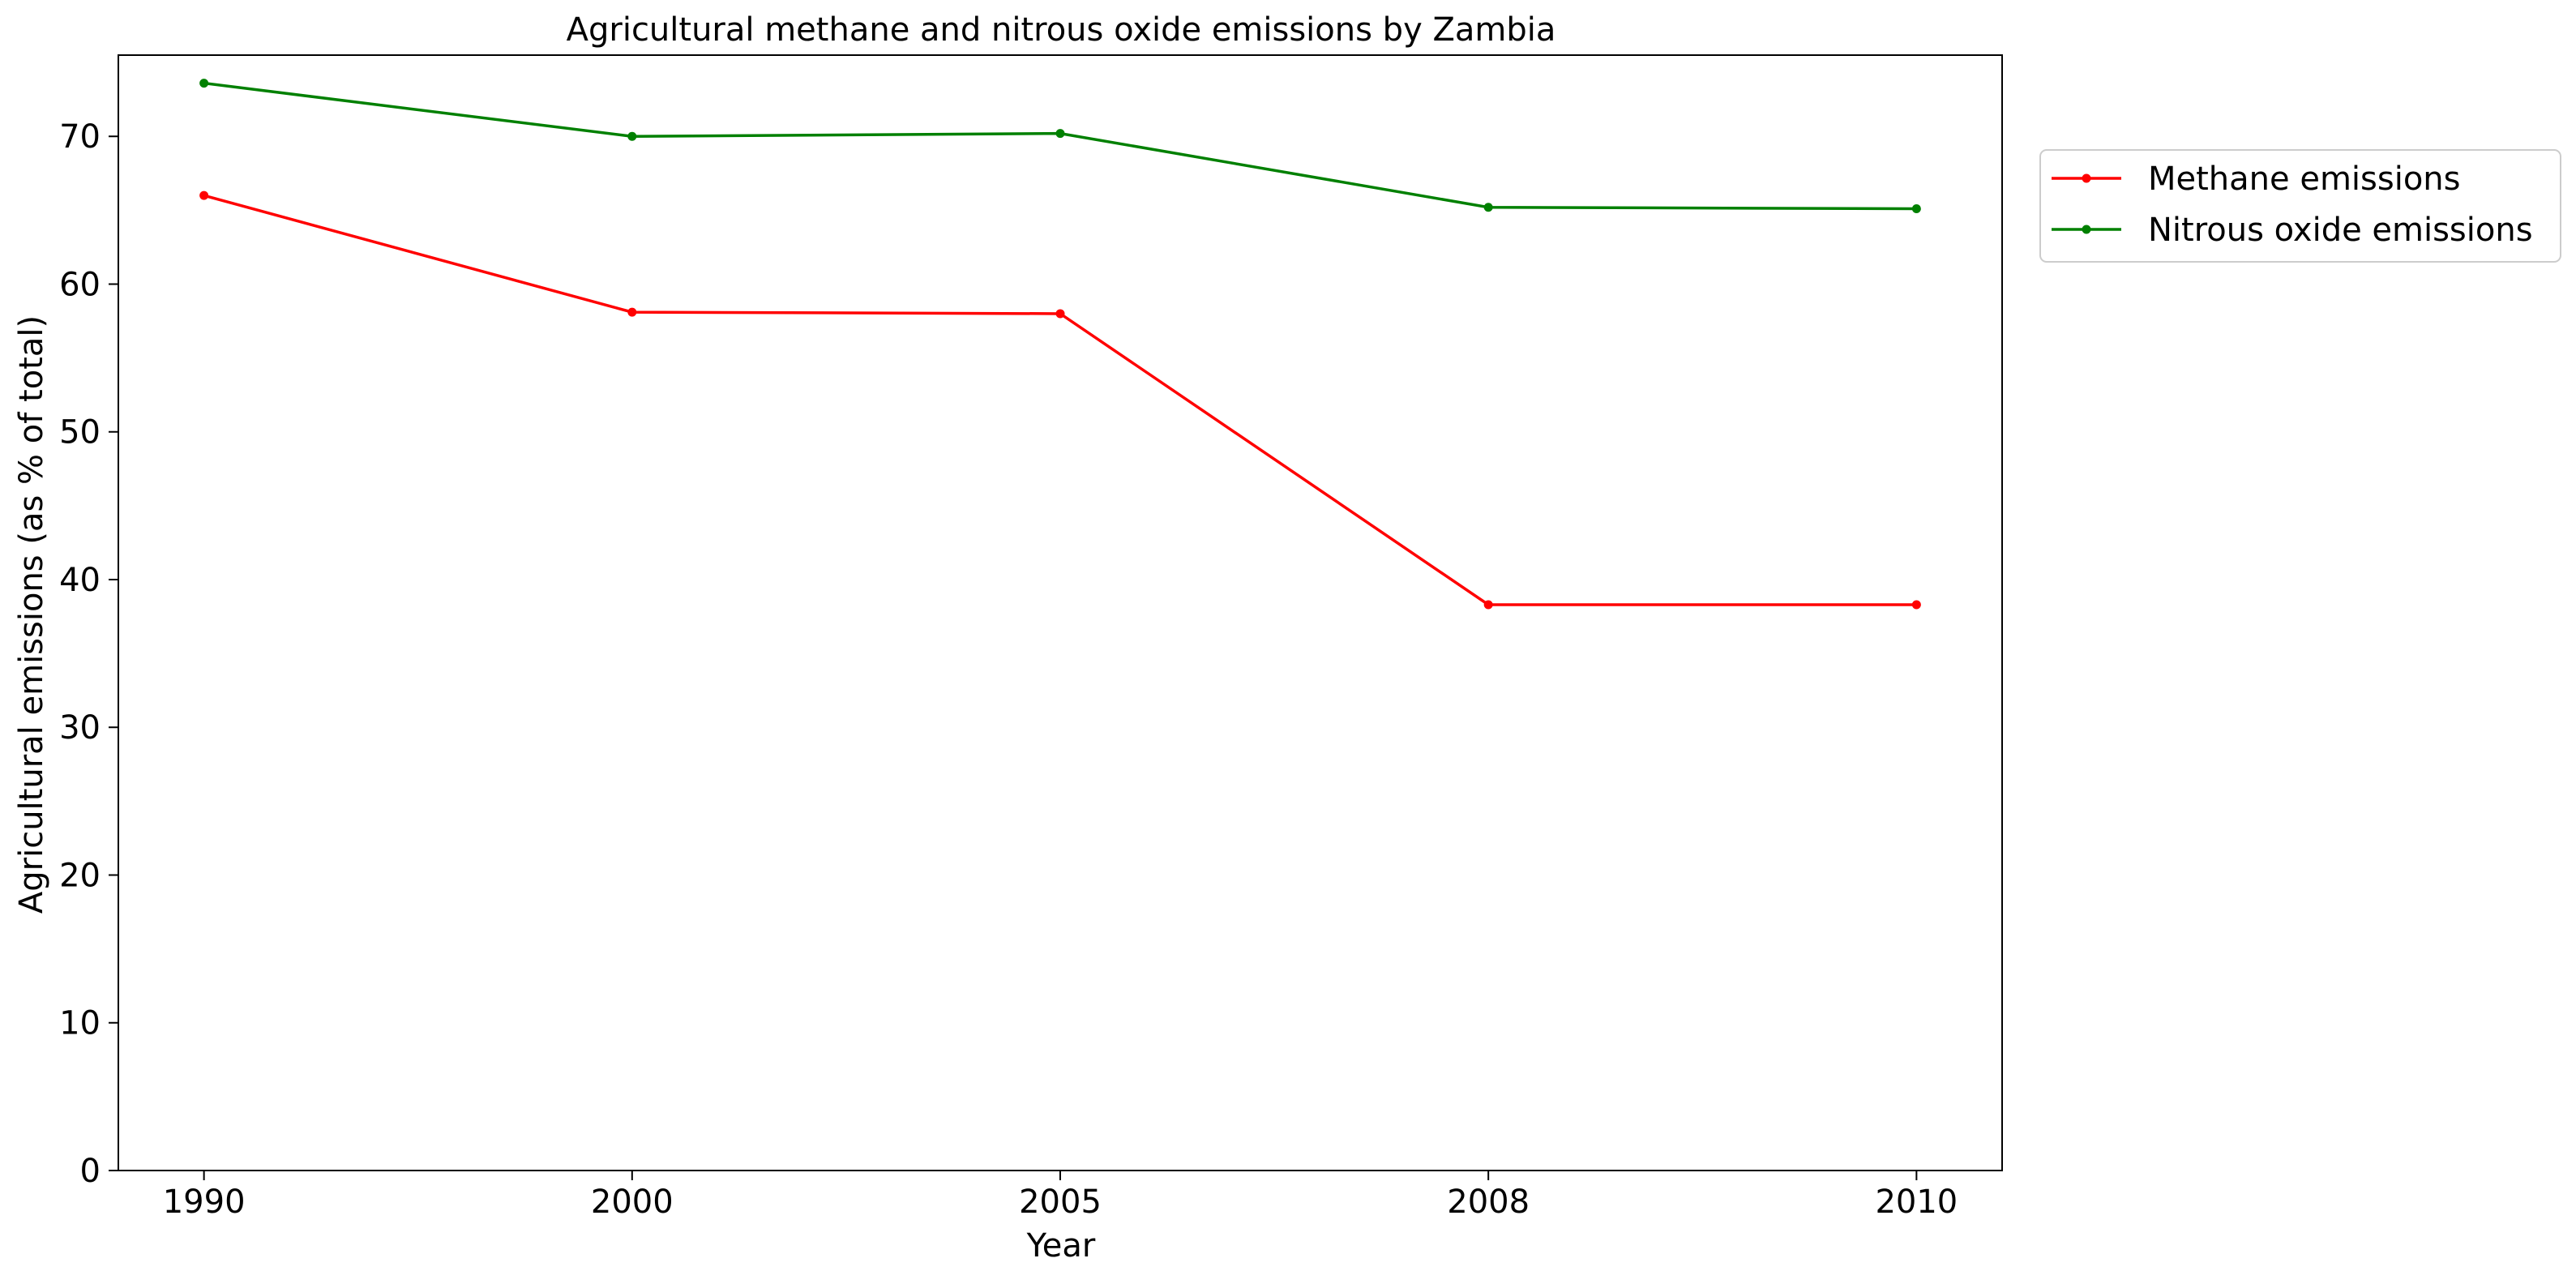 The image size is (2576, 1284). Describe the element at coordinates (204, 1202) in the screenshot. I see `x-tick-label: 1990` at that location.